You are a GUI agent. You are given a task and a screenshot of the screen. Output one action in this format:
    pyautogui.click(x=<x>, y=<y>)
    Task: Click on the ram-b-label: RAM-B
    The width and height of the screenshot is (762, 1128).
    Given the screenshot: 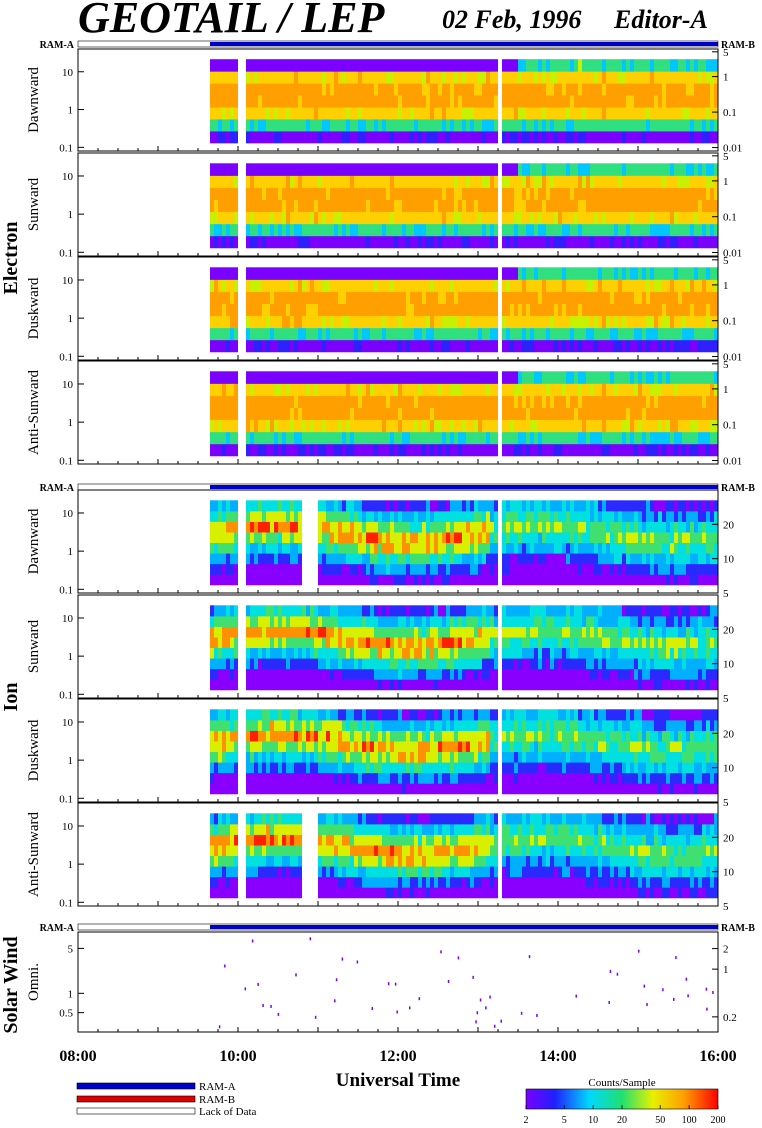 What is the action you would take?
    pyautogui.click(x=738, y=488)
    